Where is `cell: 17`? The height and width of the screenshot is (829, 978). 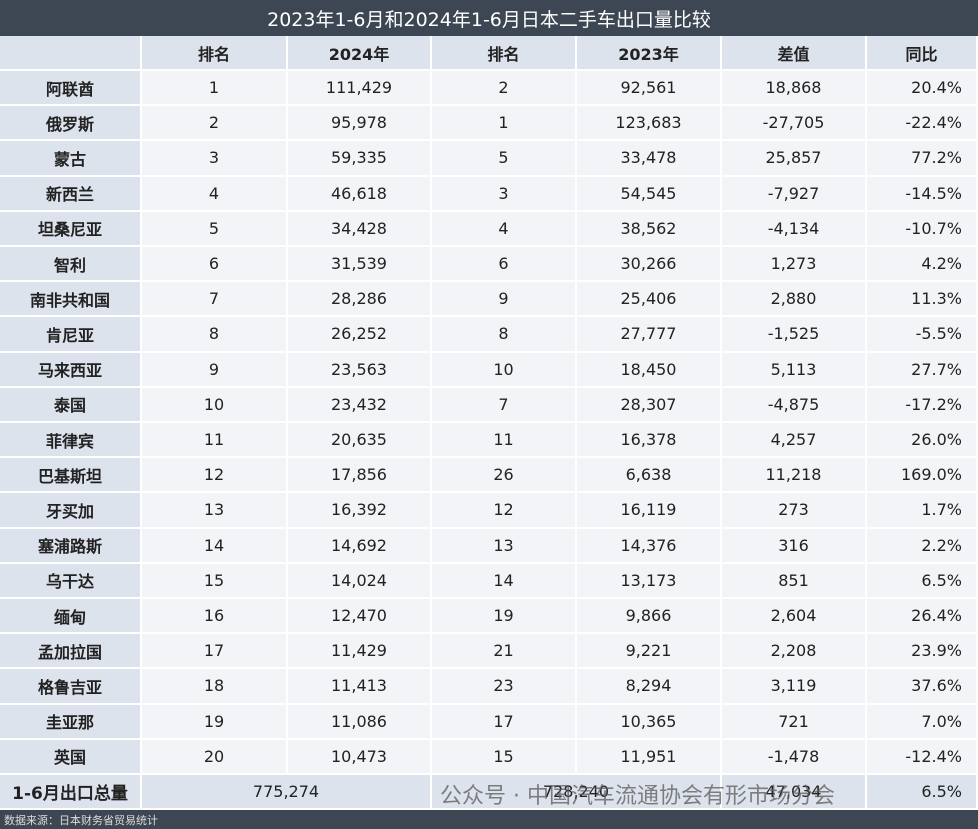 cell: 17 is located at coordinates (504, 722).